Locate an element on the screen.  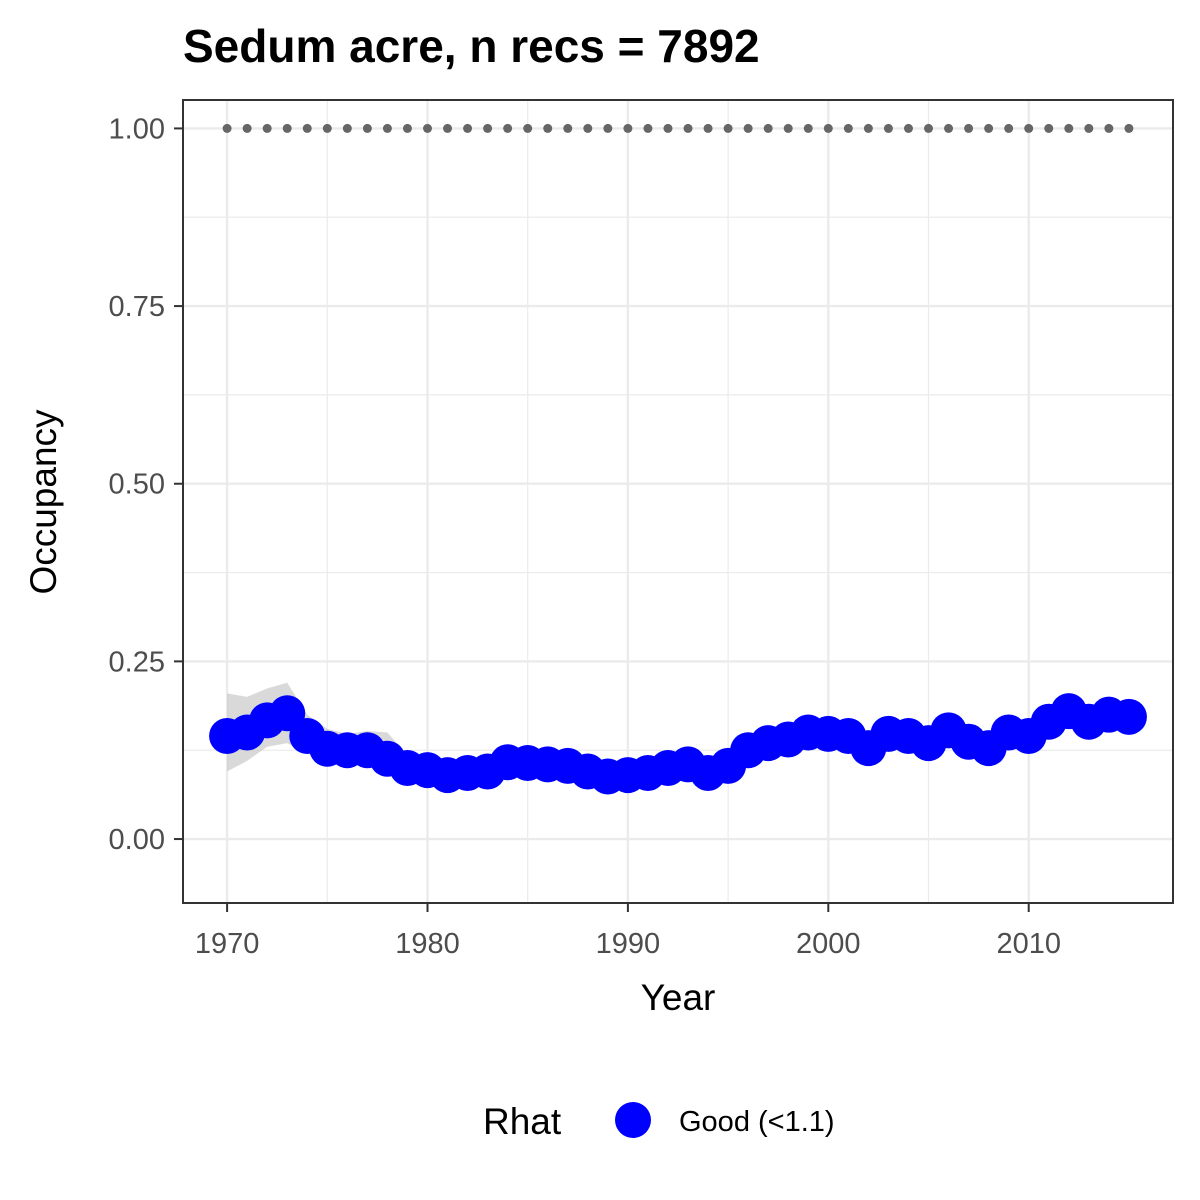
legend: Rhat Good (<1.1) is located at coordinates (659, 1121).